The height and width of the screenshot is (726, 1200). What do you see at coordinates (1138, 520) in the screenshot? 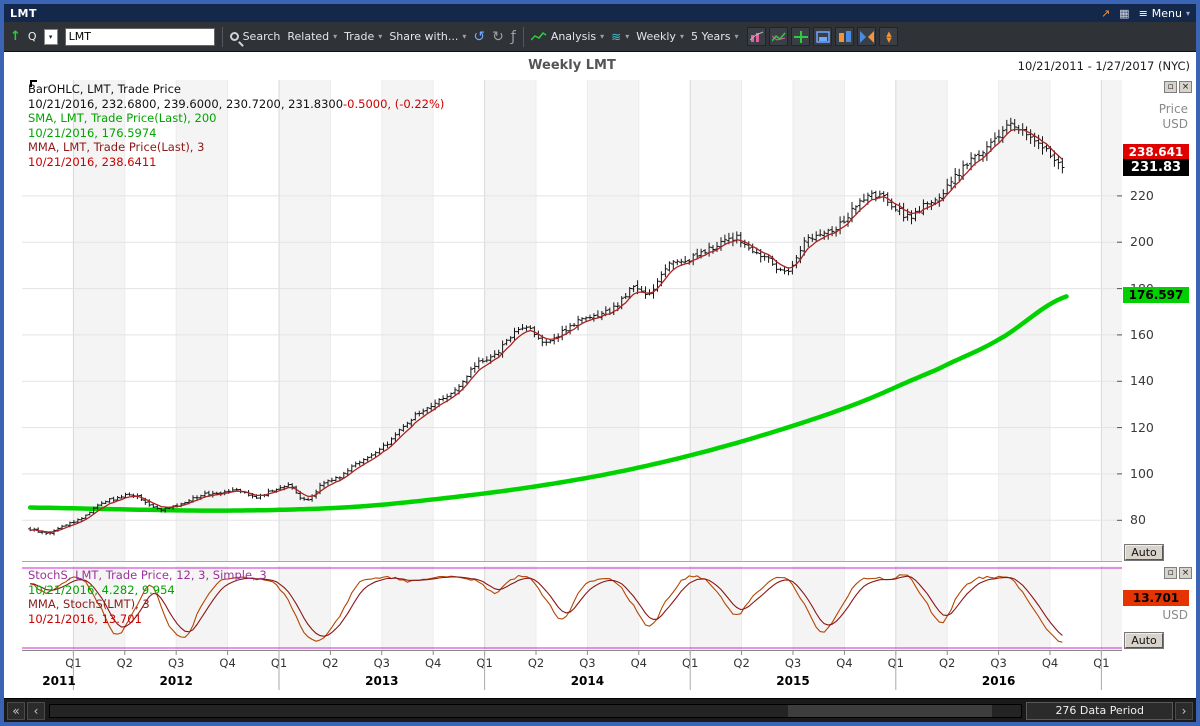
I see `price-tick-label: 80` at bounding box center [1138, 520].